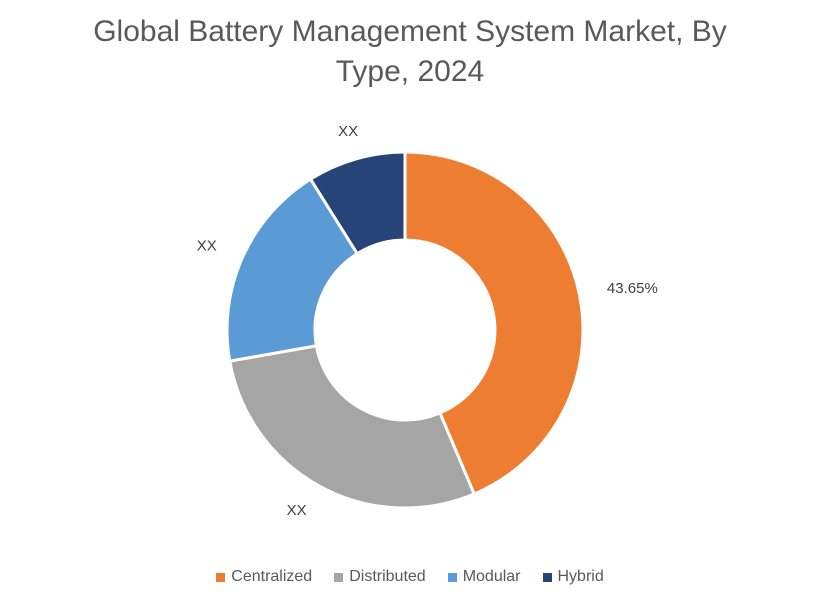 This screenshot has width=820, height=600. What do you see at coordinates (387, 576) in the screenshot?
I see `legend-label: Distributed` at bounding box center [387, 576].